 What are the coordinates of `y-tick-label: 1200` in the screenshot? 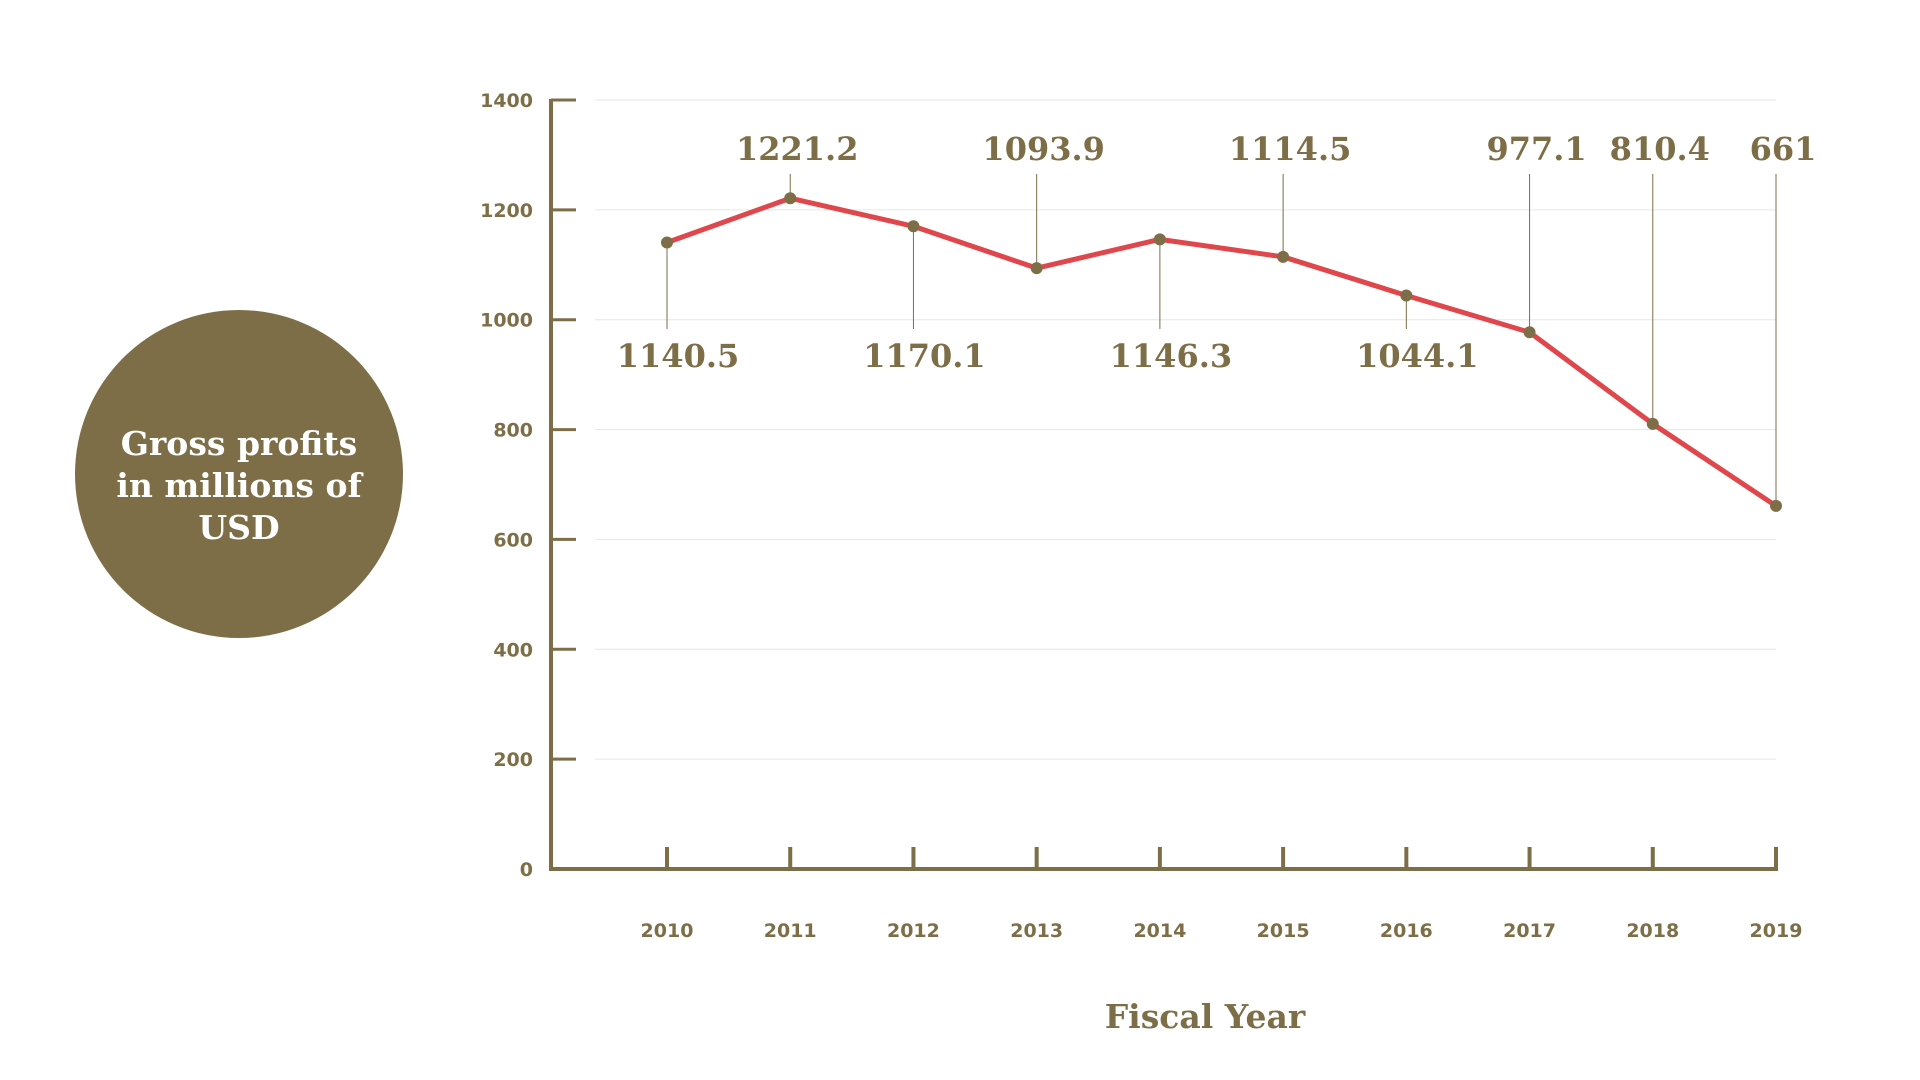 It's located at (506, 211).